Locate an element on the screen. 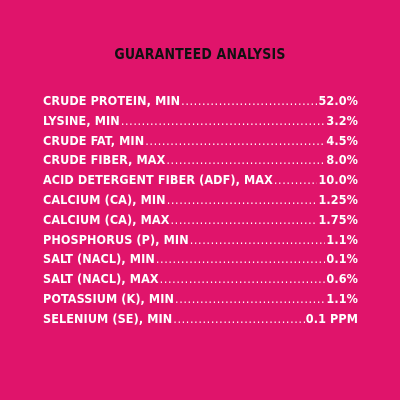 This screenshot has height=400, width=400. nutrient-value: 3.2% is located at coordinates (342, 120).